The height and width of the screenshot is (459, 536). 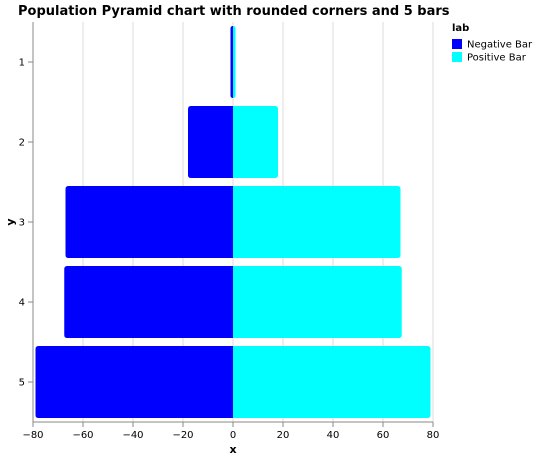 I want to click on y-tick-label: 1, so click(x=22, y=63).